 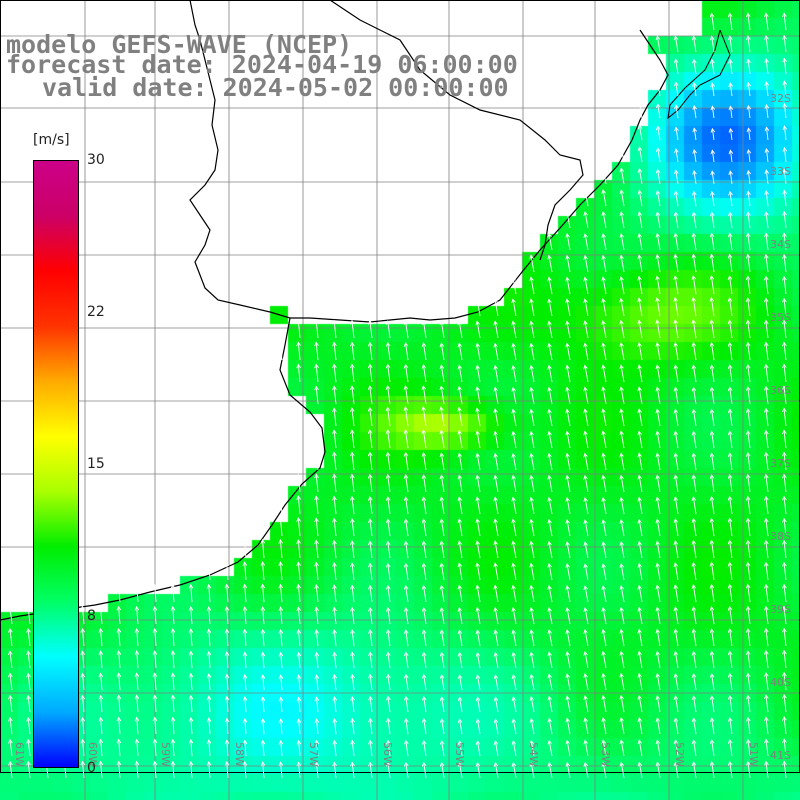 I want to click on colorbar-tick-30: 30, so click(x=96, y=160).